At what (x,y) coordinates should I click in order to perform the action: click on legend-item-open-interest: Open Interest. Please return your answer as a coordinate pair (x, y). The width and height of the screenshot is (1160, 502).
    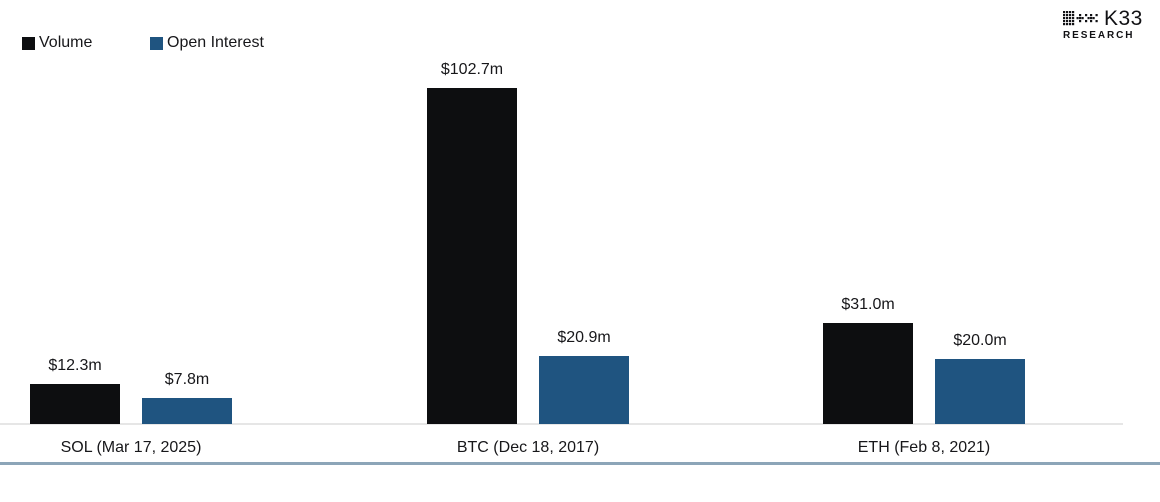
    Looking at the image, I should click on (207, 42).